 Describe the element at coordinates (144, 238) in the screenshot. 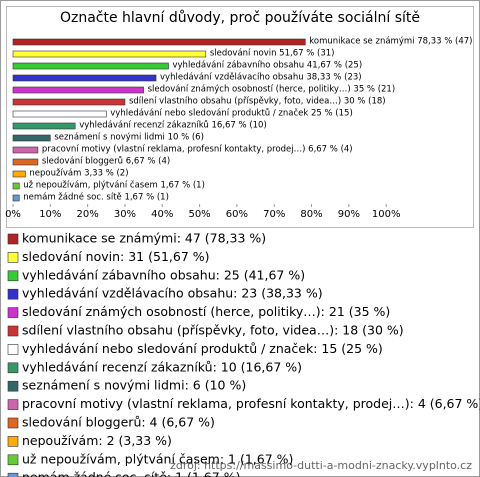

I see `legend-label: komunikace se známými: 47 (78,33 %)` at that location.